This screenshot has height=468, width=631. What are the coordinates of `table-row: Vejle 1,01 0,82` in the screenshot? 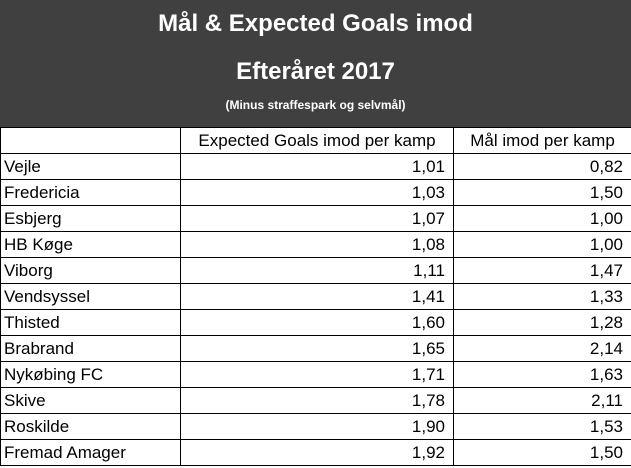 It's located at (315, 166).